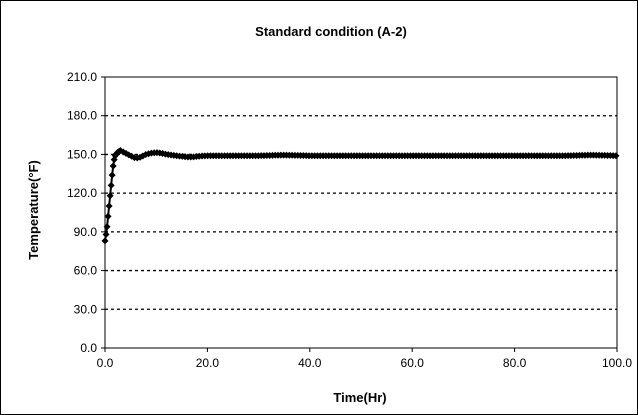 This screenshot has height=415, width=638. I want to click on x-tick-label-3: 60.0, so click(413, 363).